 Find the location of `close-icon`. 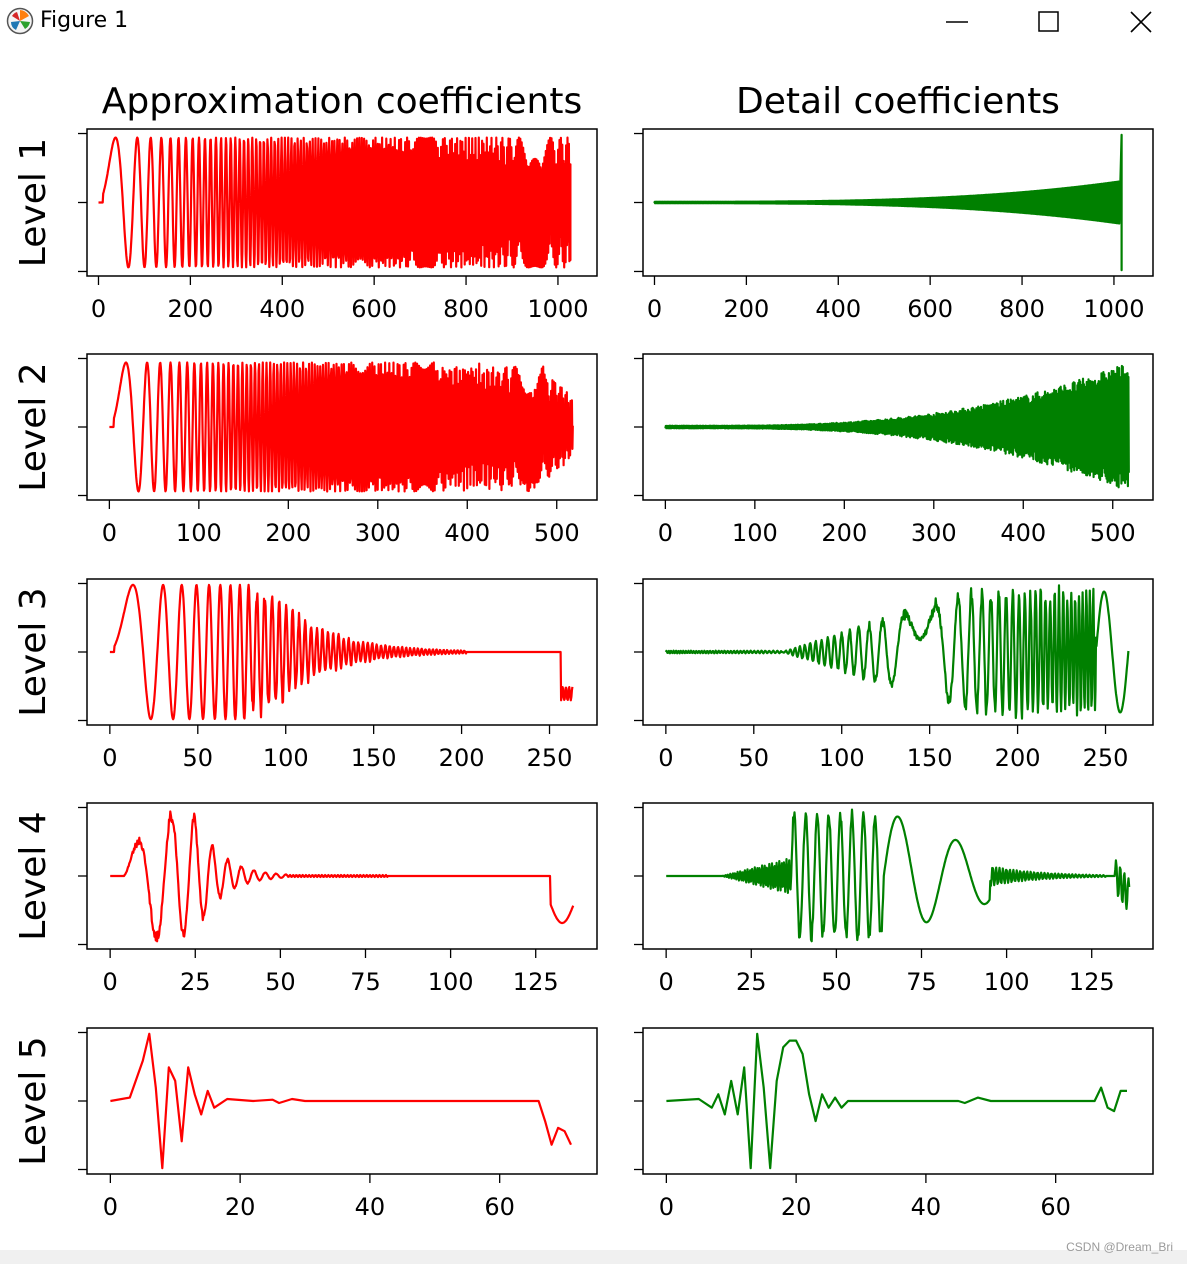

close-icon is located at coordinates (1141, 22).